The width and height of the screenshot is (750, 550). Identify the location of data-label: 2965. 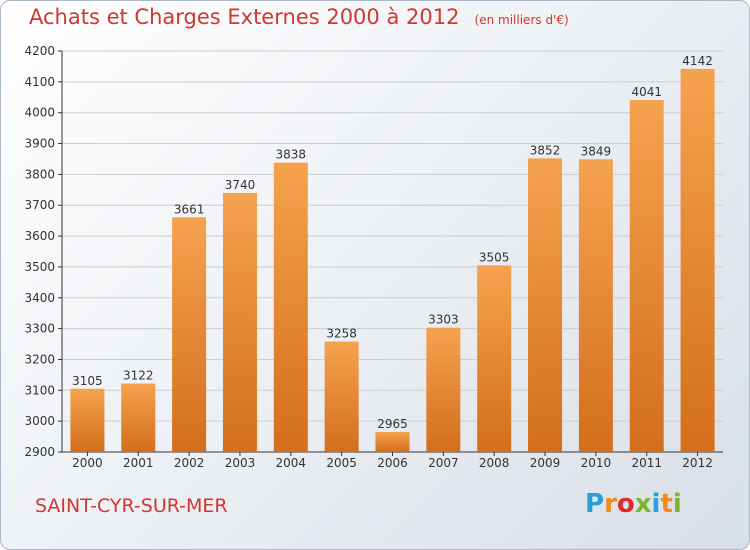
(392, 424).